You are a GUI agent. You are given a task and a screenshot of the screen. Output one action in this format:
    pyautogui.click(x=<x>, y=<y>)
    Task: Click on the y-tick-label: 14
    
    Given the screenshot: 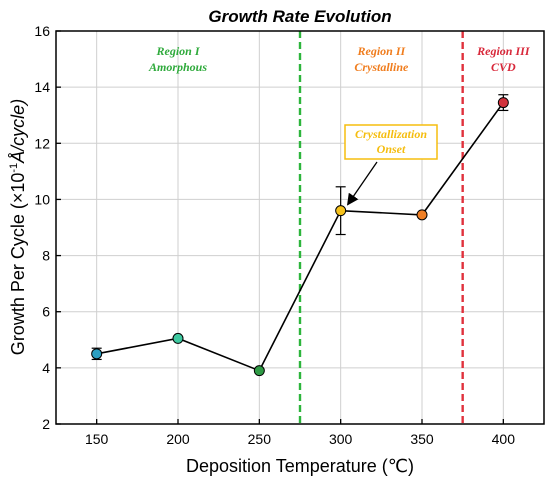 What is the action you would take?
    pyautogui.click(x=42, y=87)
    